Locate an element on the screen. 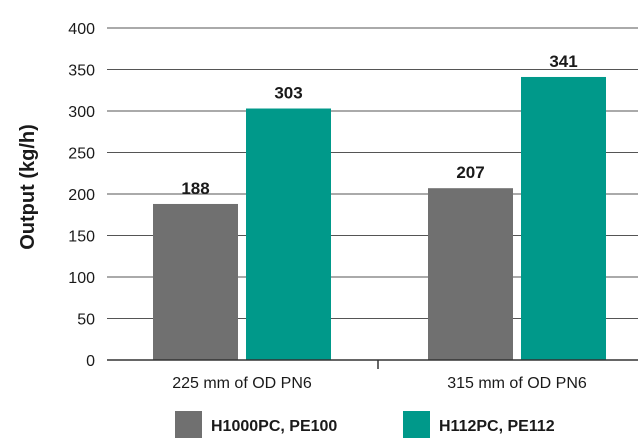  legend: H1000PC, PE100 H112PC, PE112 is located at coordinates (365, 424).